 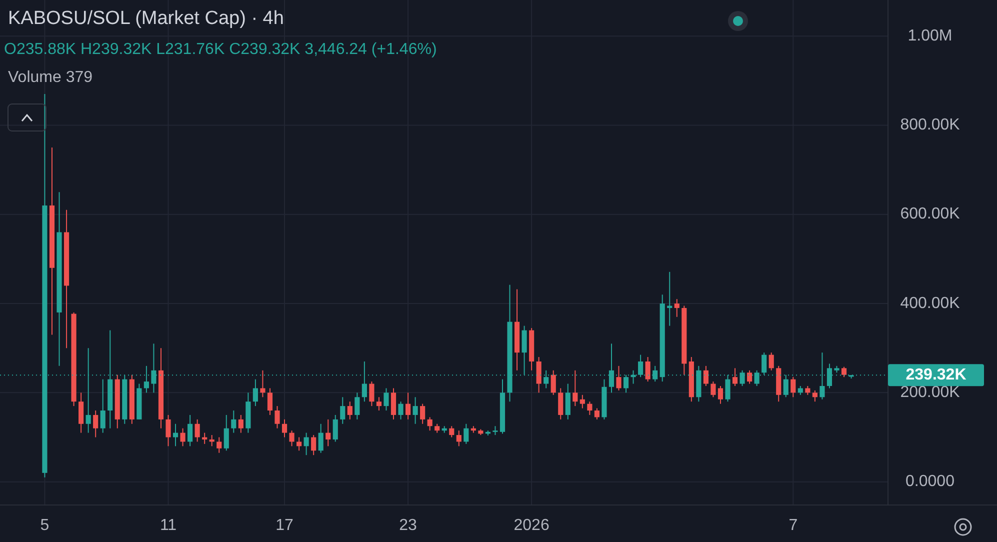 I want to click on x-tick-label: 7, so click(x=793, y=525).